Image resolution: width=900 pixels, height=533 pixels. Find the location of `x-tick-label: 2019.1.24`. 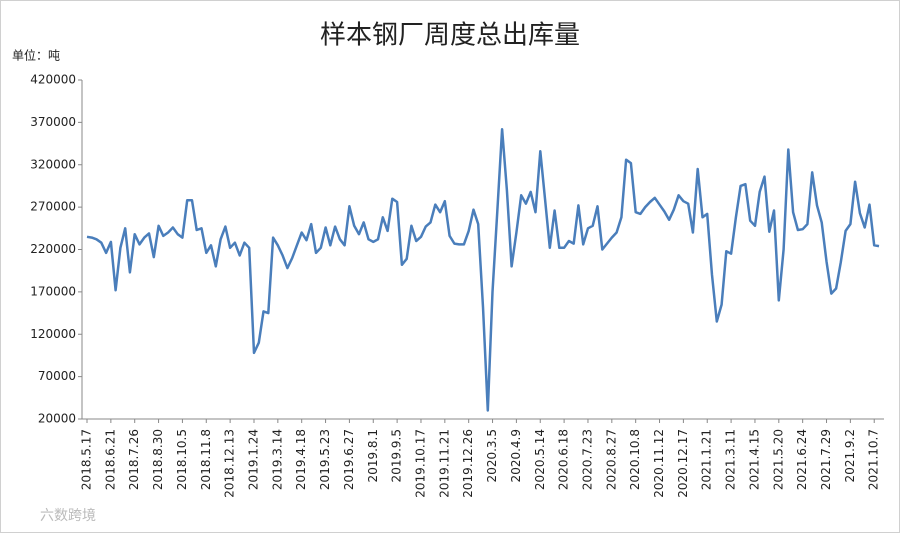

x-tick-label: 2019.1.24 is located at coordinates (253, 459).